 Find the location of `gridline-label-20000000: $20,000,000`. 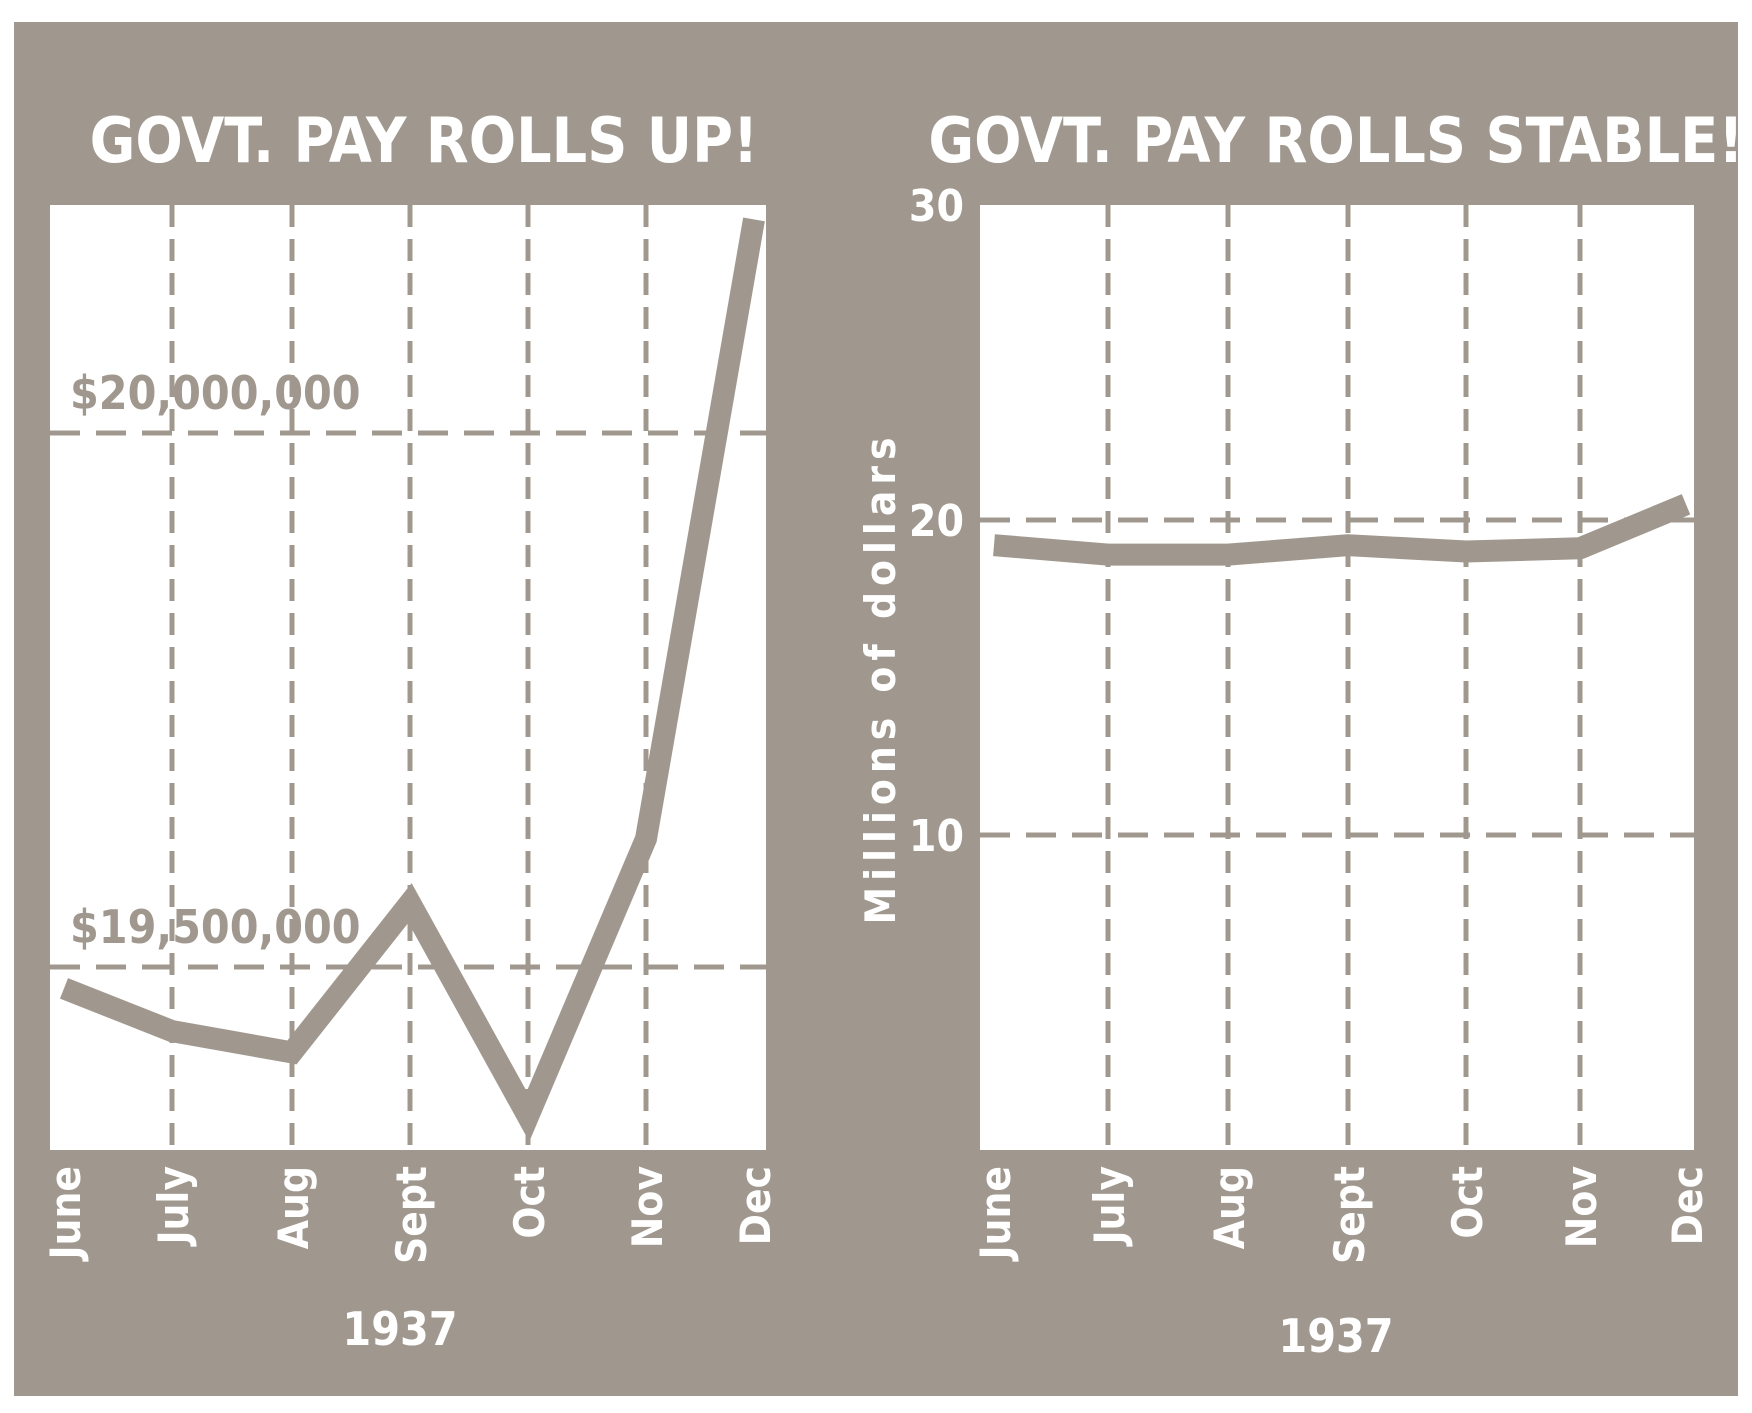

gridline-label-20000000: $20,000,000 is located at coordinates (215, 393).